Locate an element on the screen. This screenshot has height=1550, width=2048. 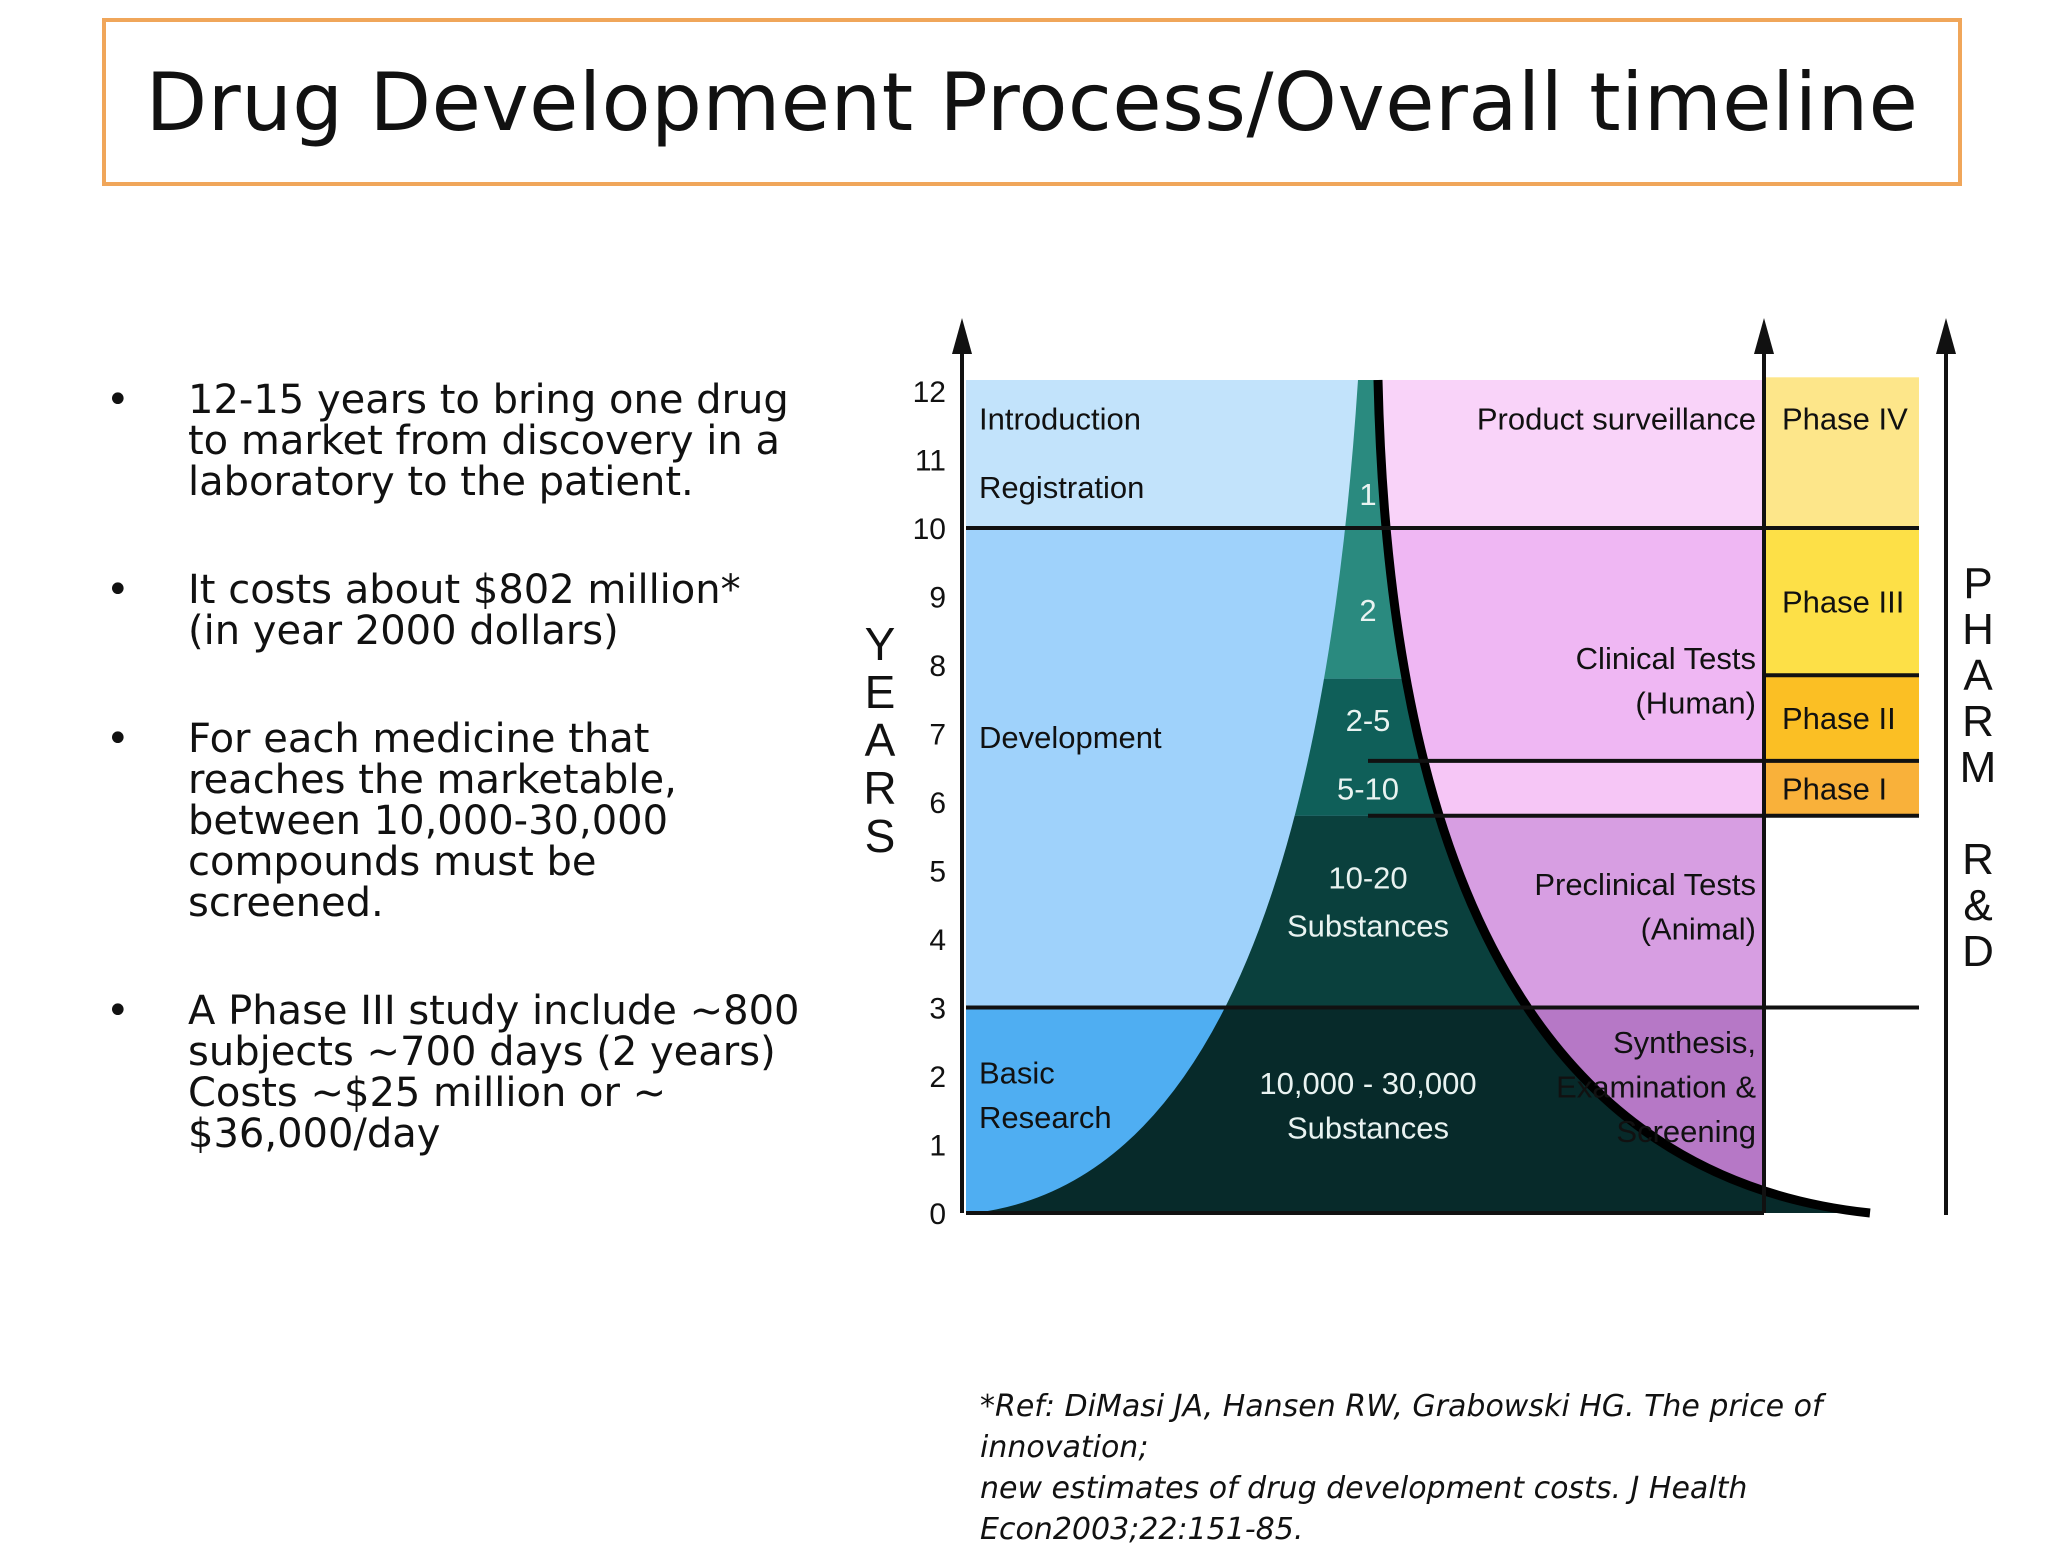
bullet-line: laboratory to the patient. is located at coordinates (441, 482).